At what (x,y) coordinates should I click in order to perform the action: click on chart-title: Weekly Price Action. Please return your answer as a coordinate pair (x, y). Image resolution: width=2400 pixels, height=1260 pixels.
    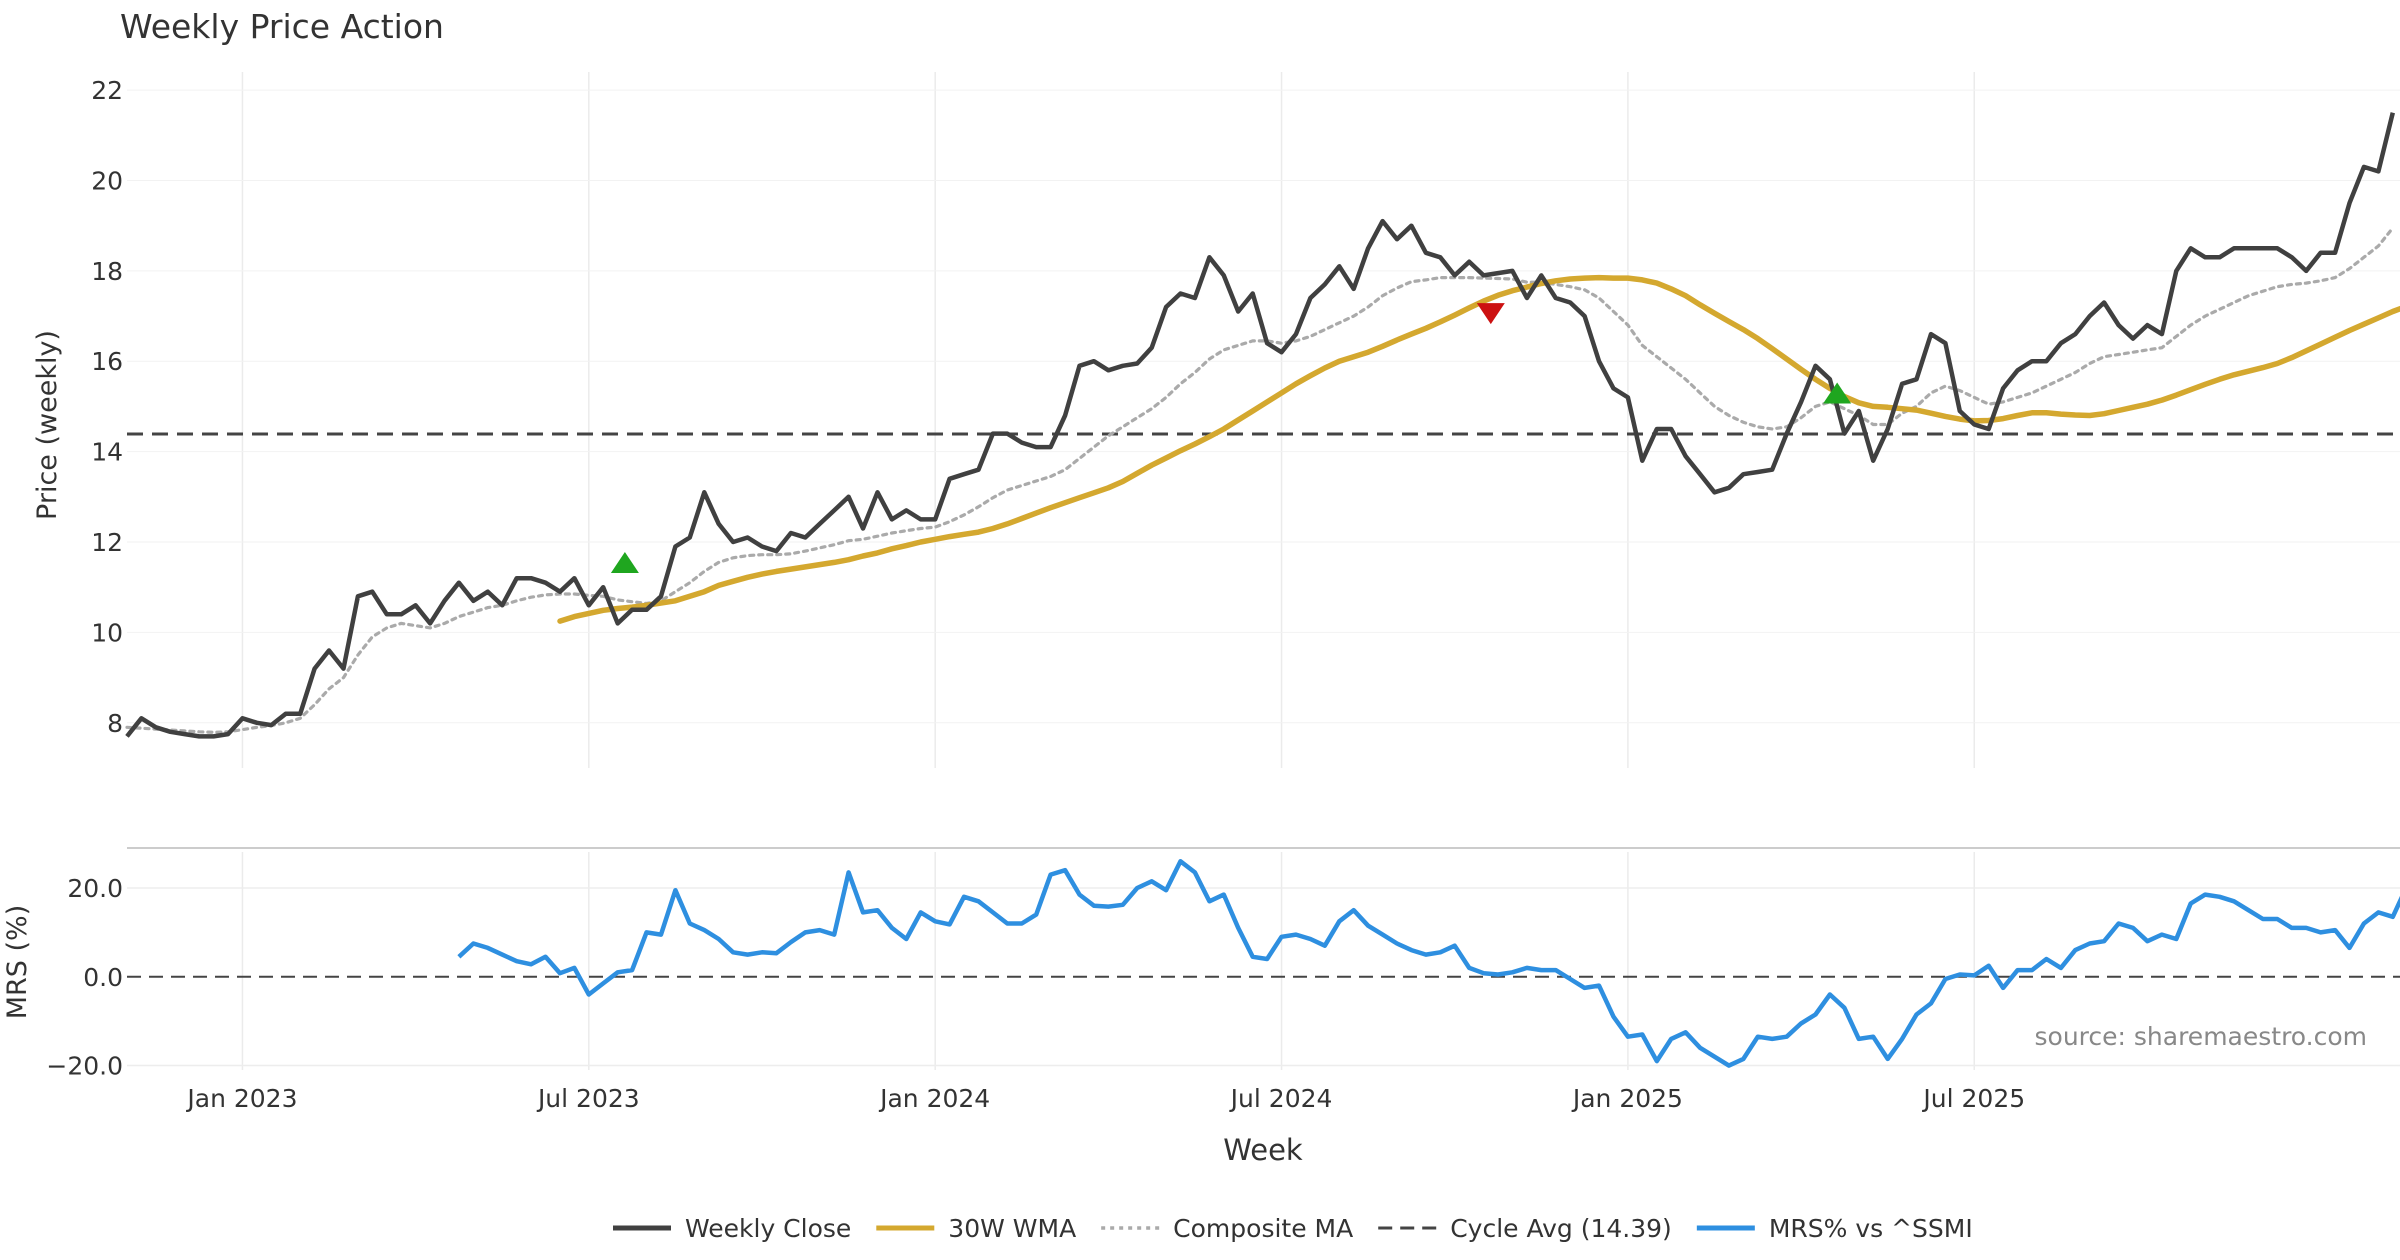
    Looking at the image, I should click on (282, 26).